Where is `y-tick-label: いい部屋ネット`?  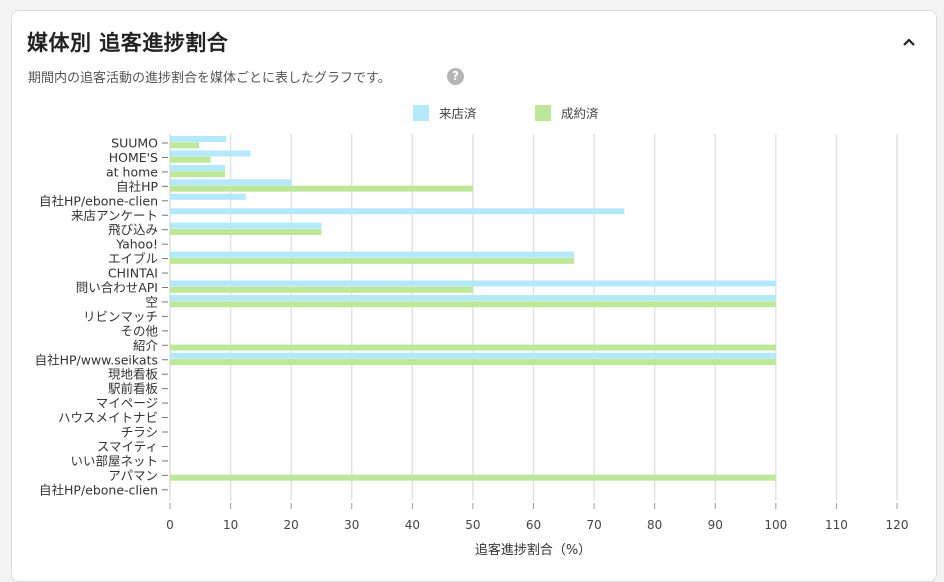
y-tick-label: いい部屋ネット is located at coordinates (114, 460).